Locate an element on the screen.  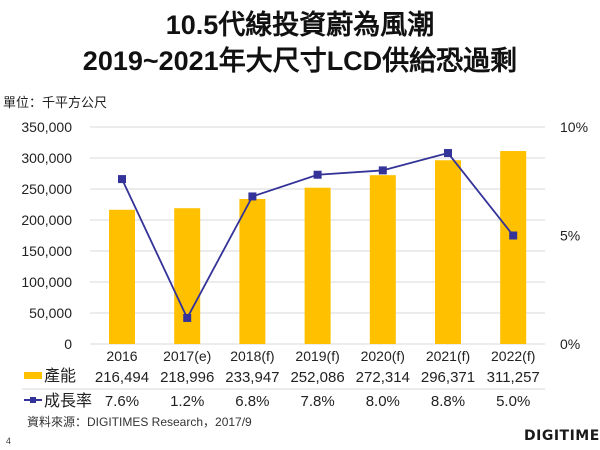
growth-marker-2022(f) is located at coordinates (513, 235).